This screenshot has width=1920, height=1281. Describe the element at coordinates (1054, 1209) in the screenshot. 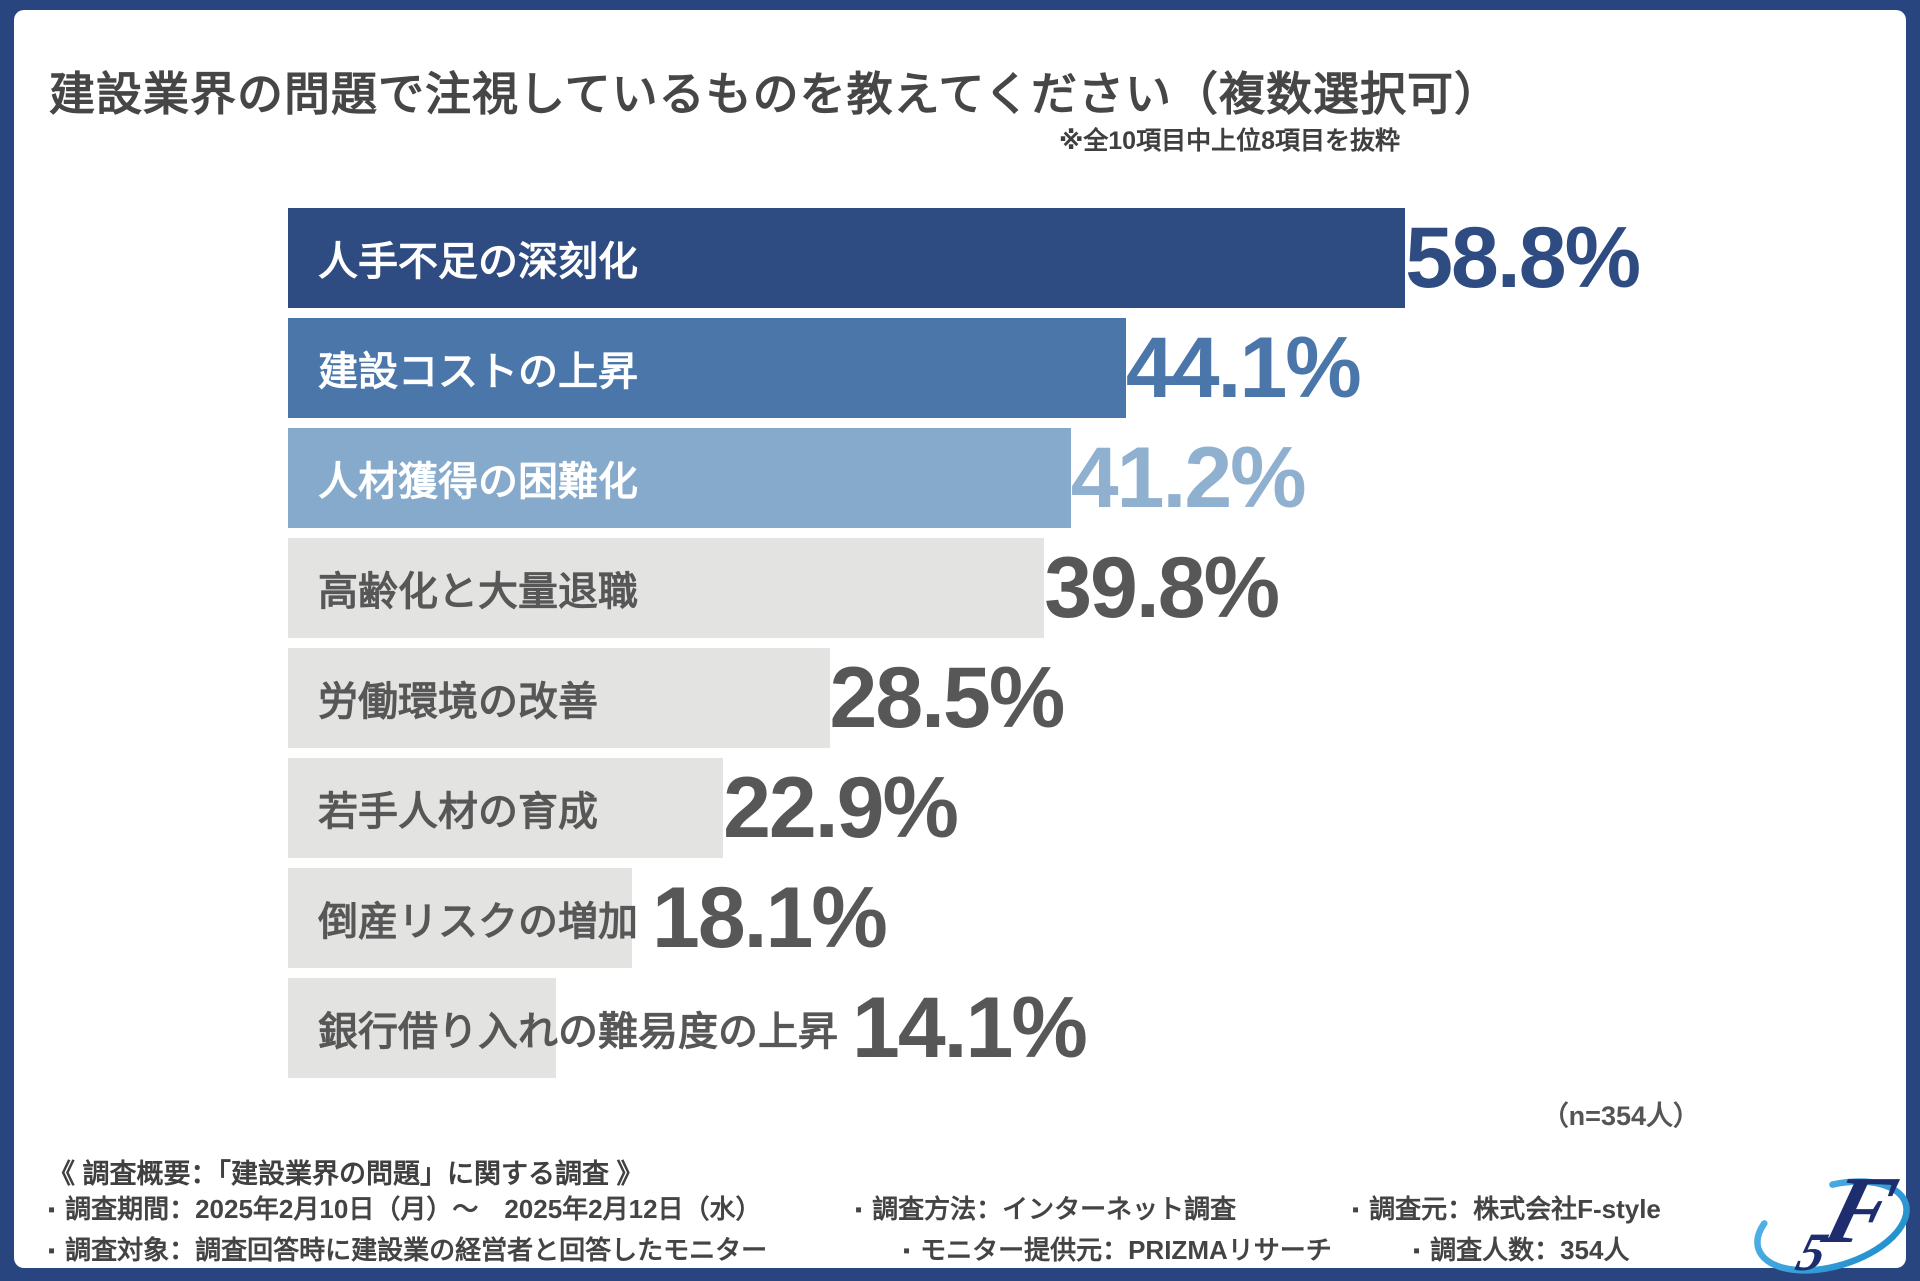

I see `survey-item-text: 調査方法：インターネット調査` at that location.